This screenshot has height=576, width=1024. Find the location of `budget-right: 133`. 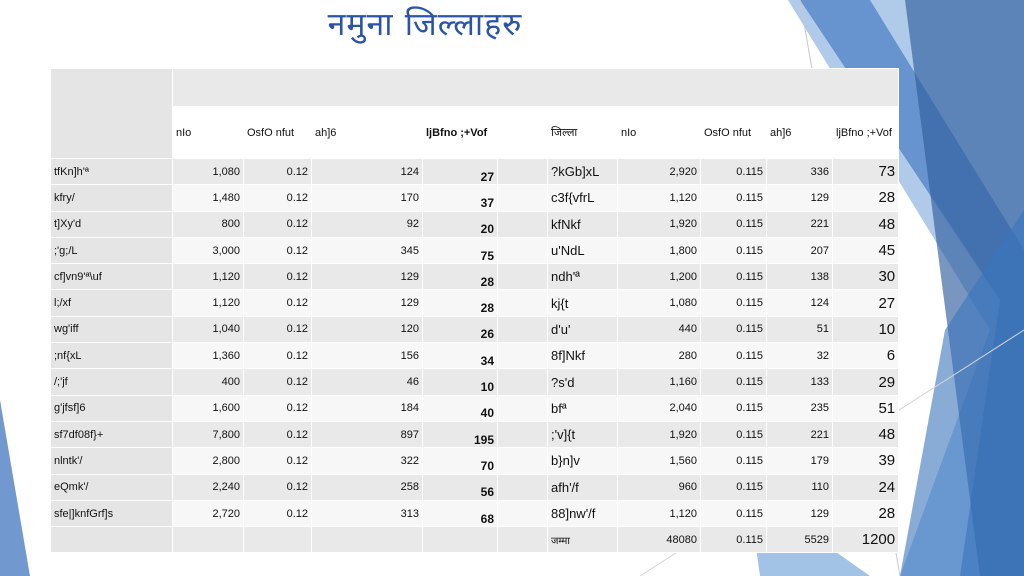

budget-right: 133 is located at coordinates (799, 382).